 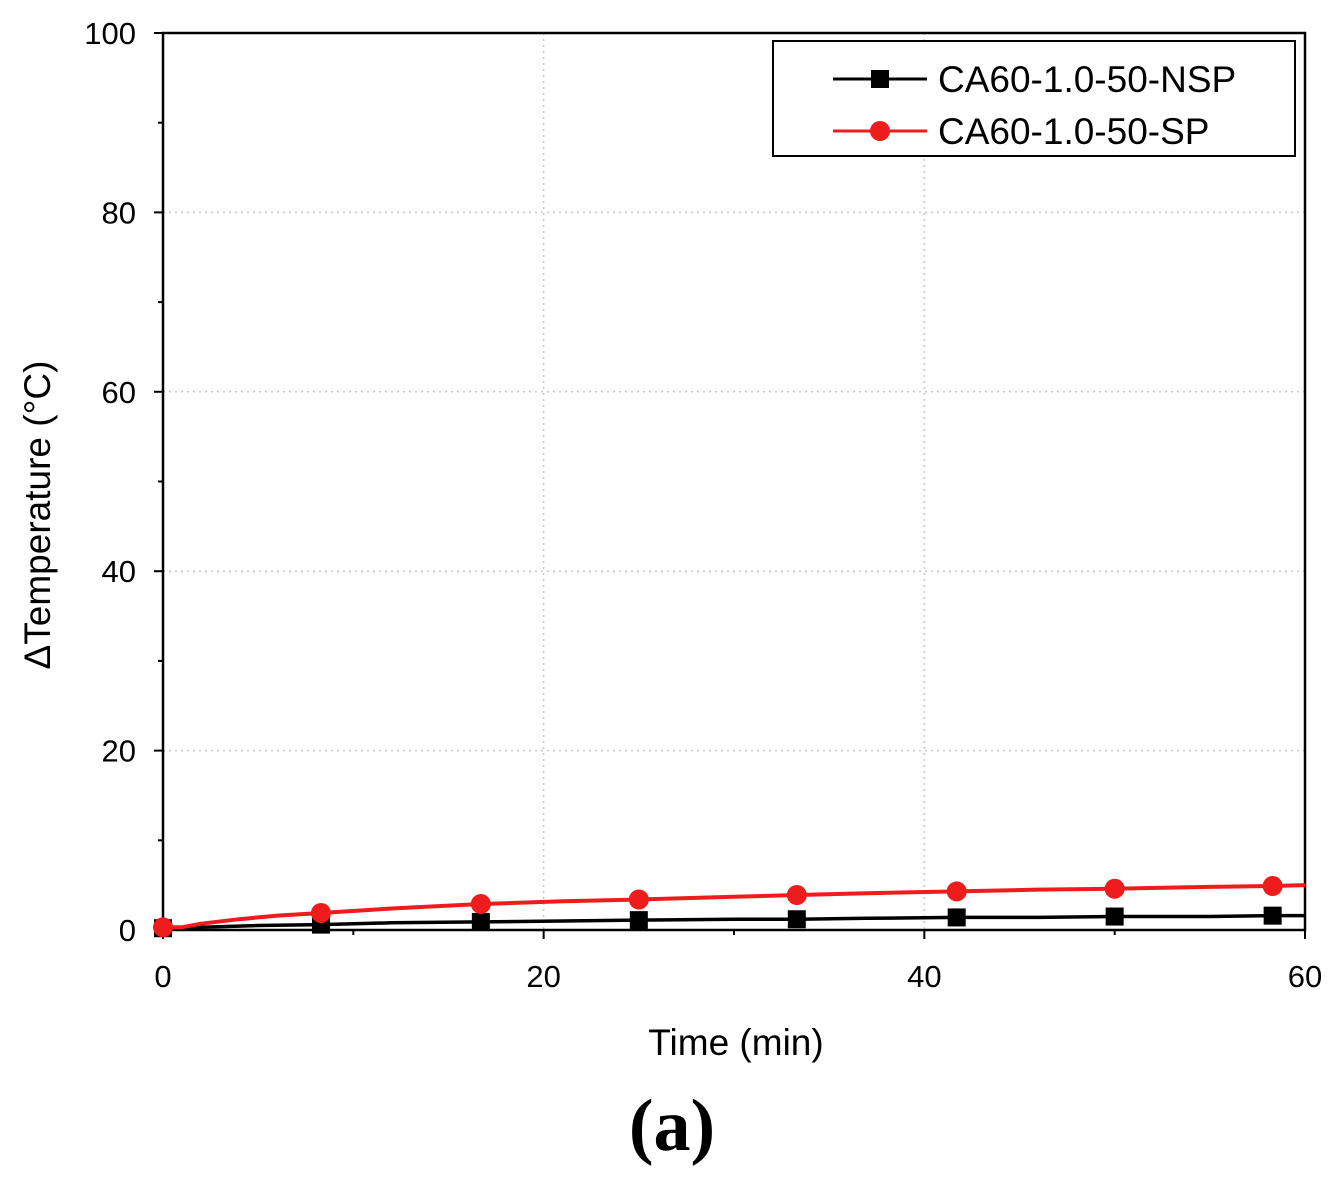 What do you see at coordinates (127, 930) in the screenshot?
I see `y-tick-label: 0` at bounding box center [127, 930].